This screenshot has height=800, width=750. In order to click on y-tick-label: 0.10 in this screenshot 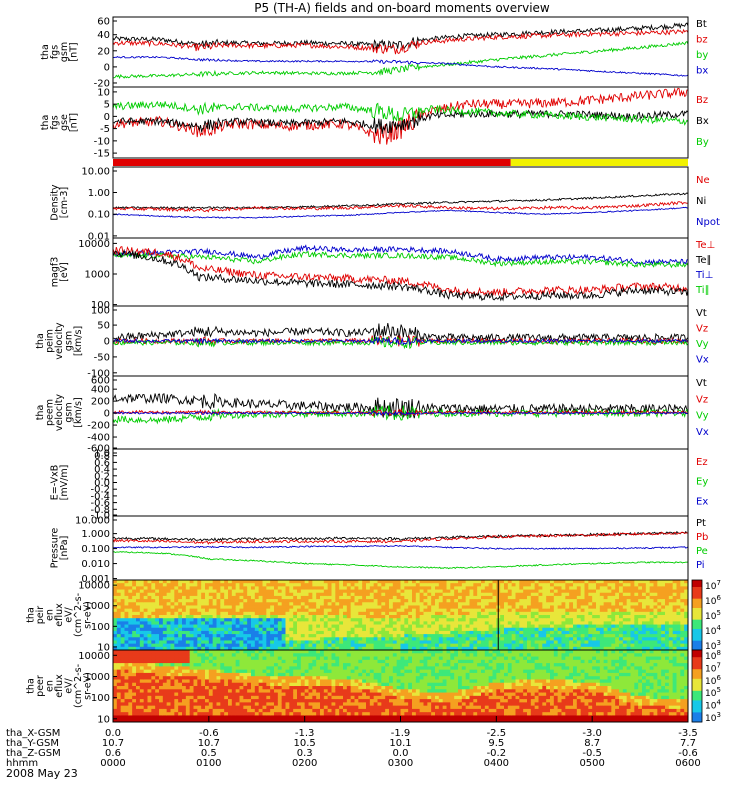, I will do `click(99, 215)`.